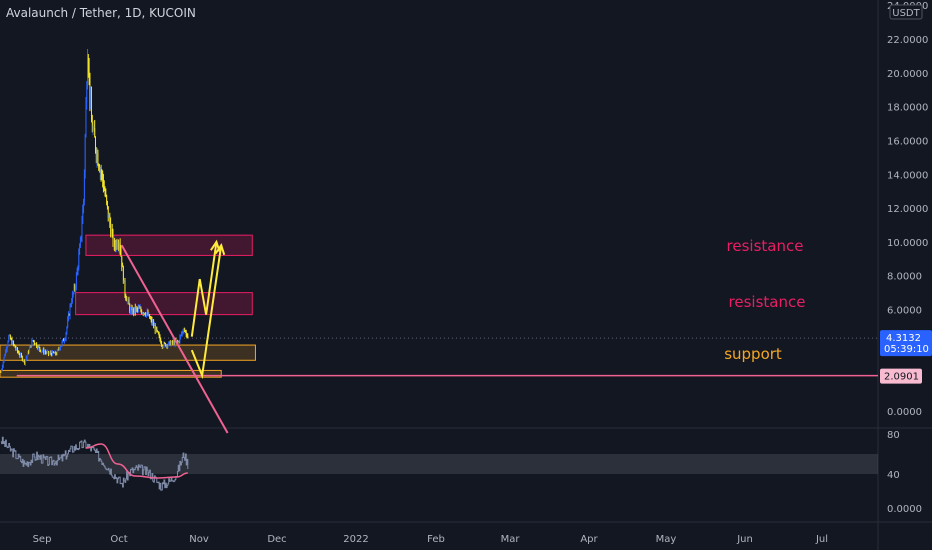 This screenshot has height=550, width=932. What do you see at coordinates (111, 373) in the screenshot?
I see `lower-support-zone` at bounding box center [111, 373].